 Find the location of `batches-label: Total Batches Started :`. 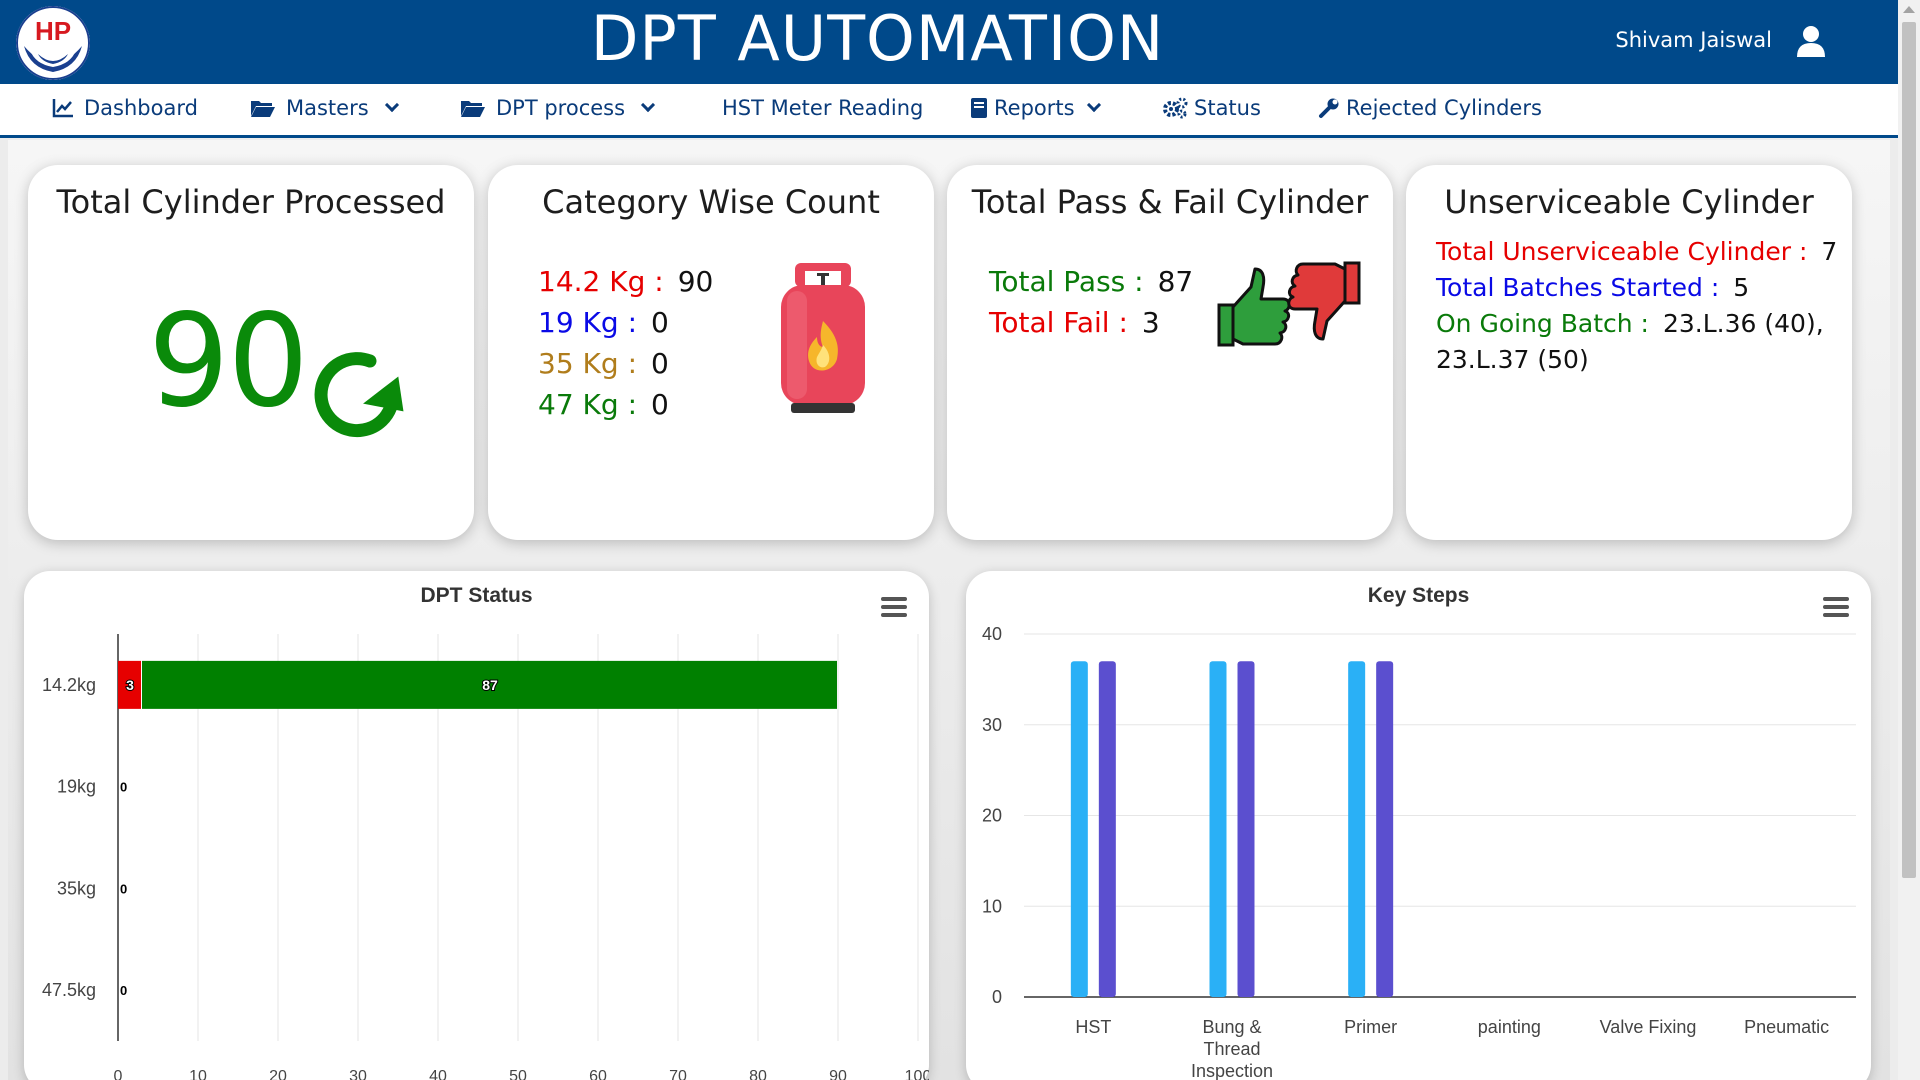

batches-label: Total Batches Started : is located at coordinates (1578, 287).